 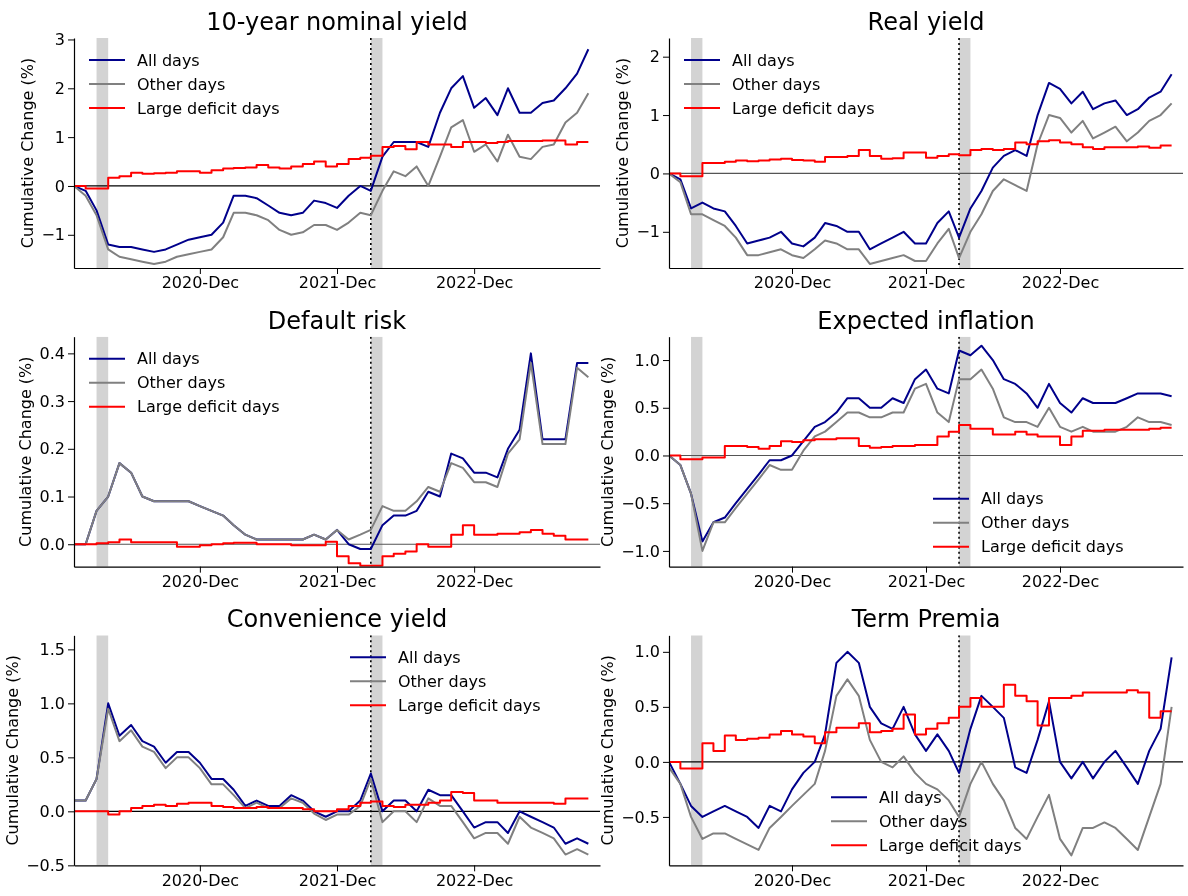 What do you see at coordinates (52, 401) in the screenshot?
I see `y-tick-label: 0.3` at bounding box center [52, 401].